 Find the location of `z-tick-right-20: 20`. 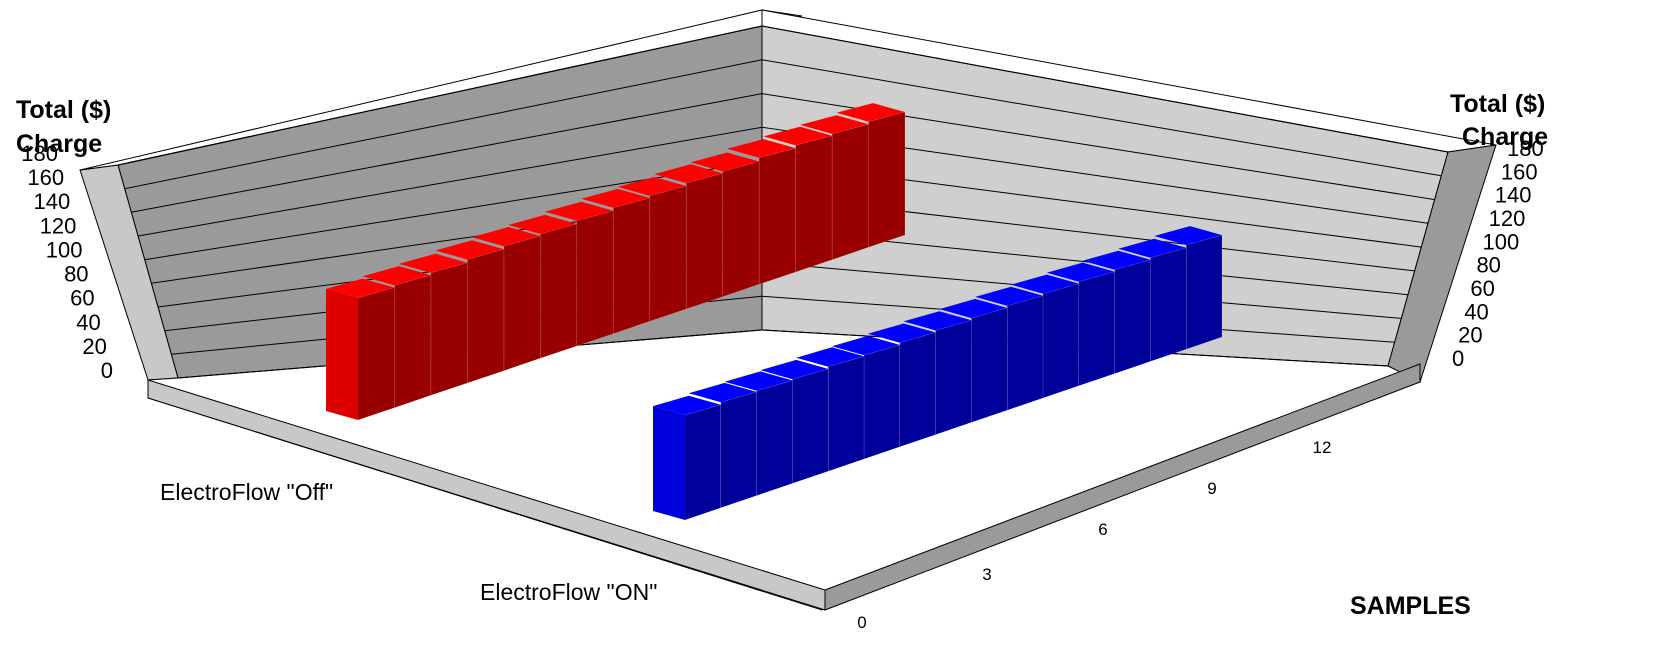

z-tick-right-20: 20 is located at coordinates (1470, 335).